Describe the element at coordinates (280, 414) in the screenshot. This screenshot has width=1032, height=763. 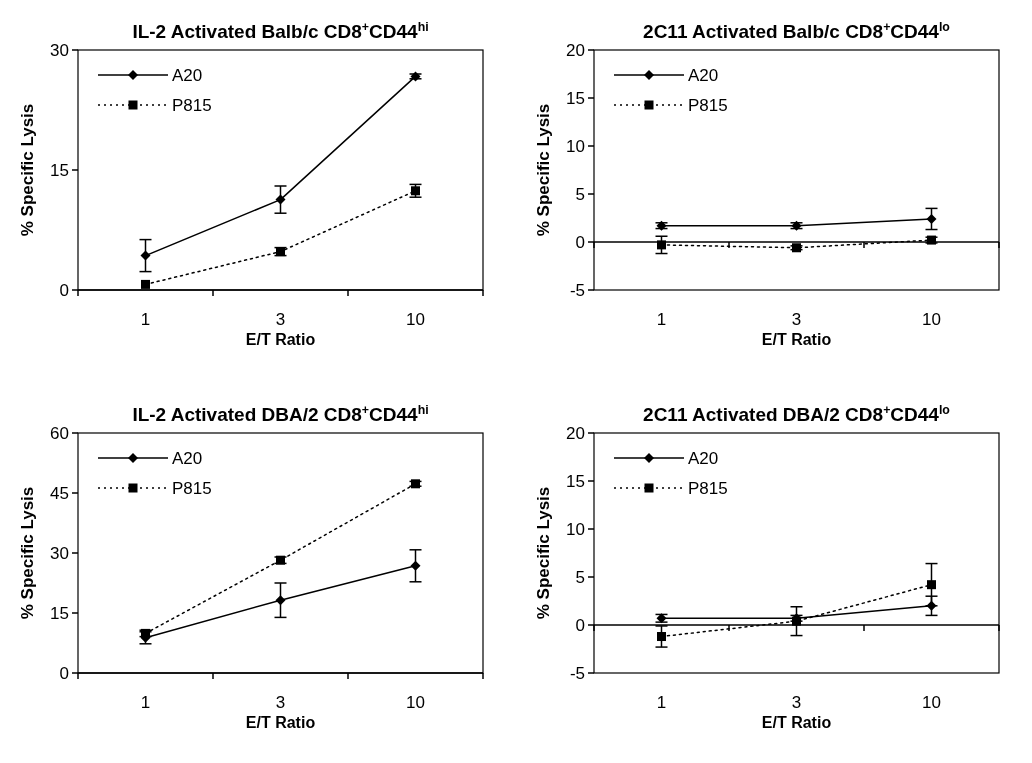
I see `chart-title: IL-2 Activated DBA/2 CD8$^{+}$CD44$^{hi}$` at that location.